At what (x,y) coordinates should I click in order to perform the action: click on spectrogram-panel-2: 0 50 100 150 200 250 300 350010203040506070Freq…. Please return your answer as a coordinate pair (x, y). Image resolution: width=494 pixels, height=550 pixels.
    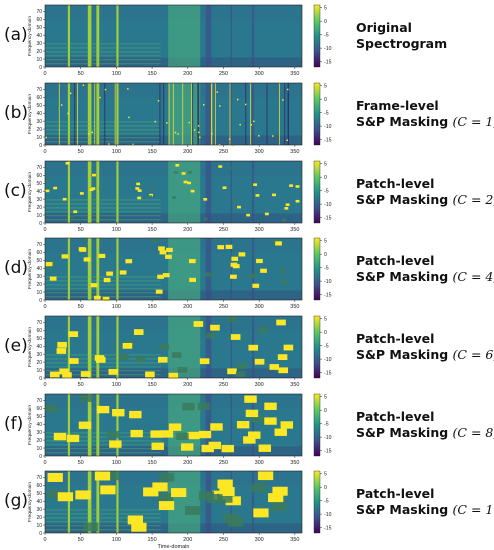
    Looking at the image, I should click on (179, 118).